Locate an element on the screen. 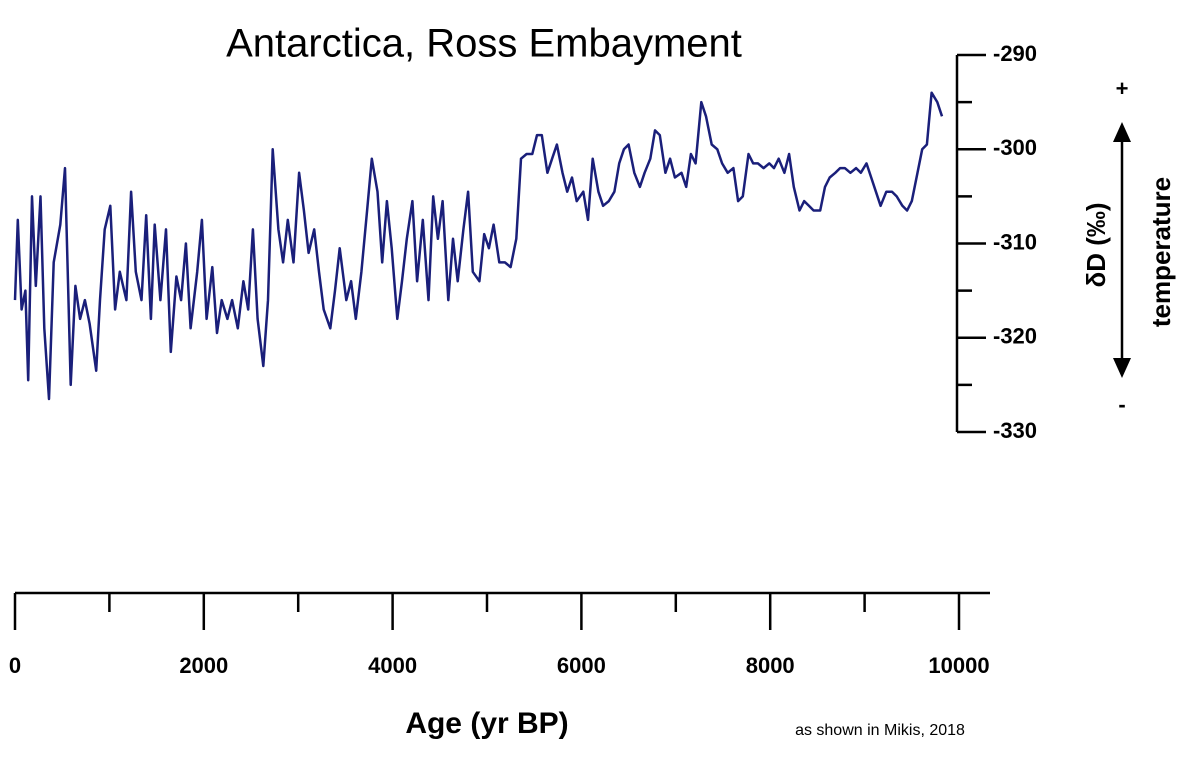 Image resolution: width=1190 pixels, height=759 pixels. x-axis-label: Age (yr BP) is located at coordinates (486, 723).